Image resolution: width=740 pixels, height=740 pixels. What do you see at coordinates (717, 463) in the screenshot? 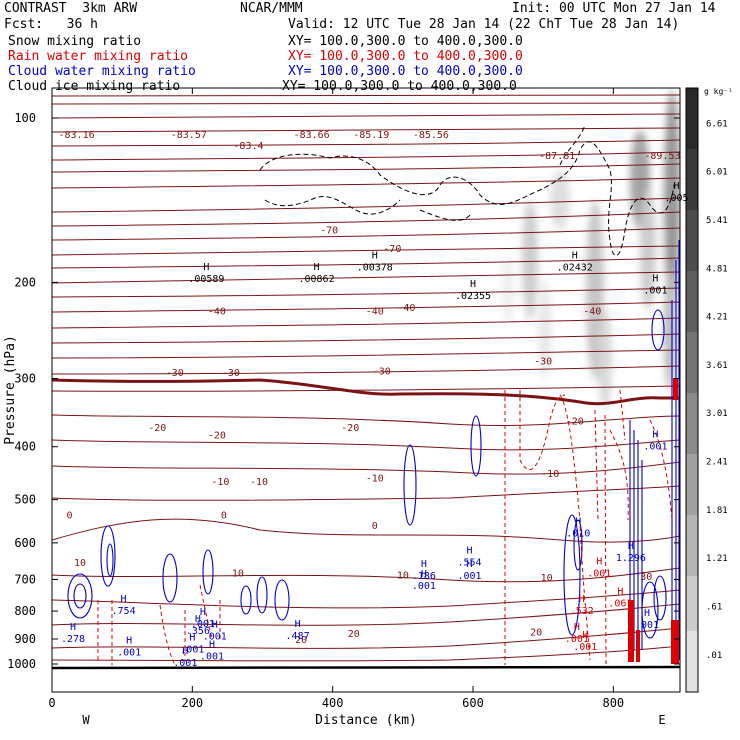
I see `colorbar-tick-label: 2.41` at bounding box center [717, 463].